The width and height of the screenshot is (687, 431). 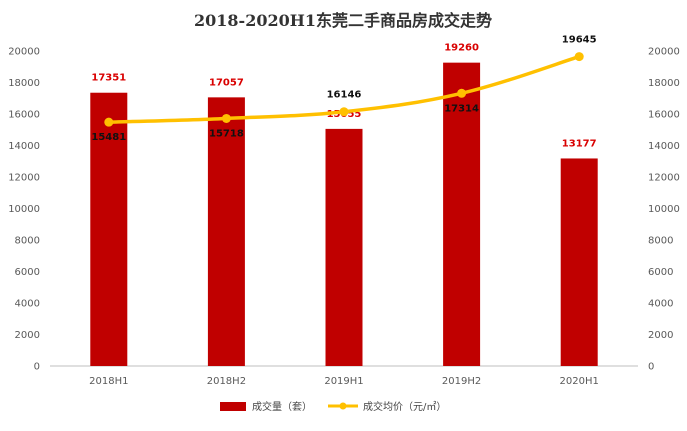 What do you see at coordinates (660, 241) in the screenshot?
I see `right-tick-label: 8000` at bounding box center [660, 241].